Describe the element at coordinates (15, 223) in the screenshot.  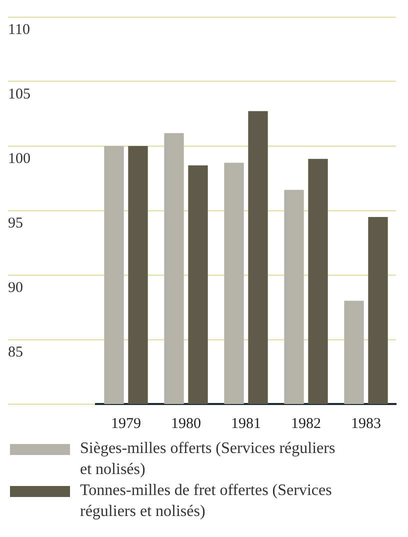
I see `y-tick-label: 95` at that location.